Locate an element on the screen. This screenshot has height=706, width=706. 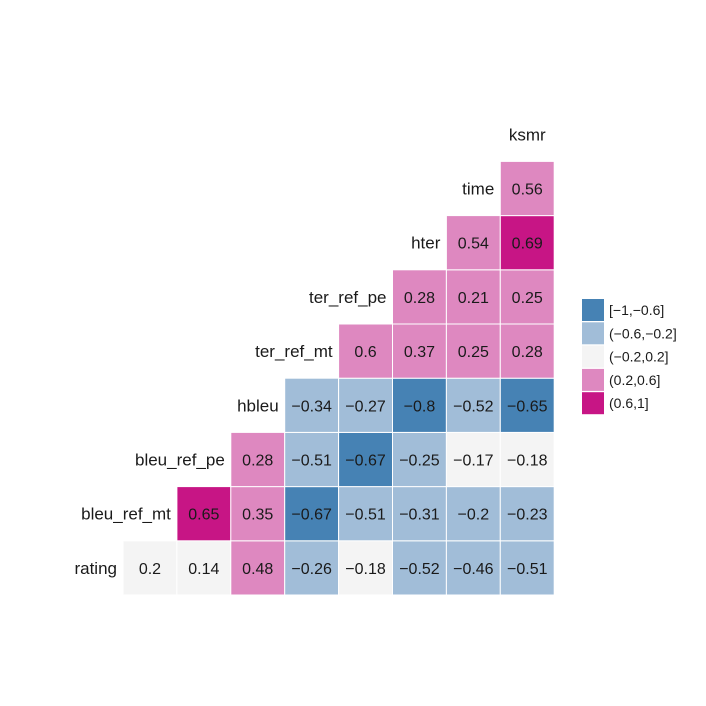
cell-value-label: 0.14 is located at coordinates (203, 569).